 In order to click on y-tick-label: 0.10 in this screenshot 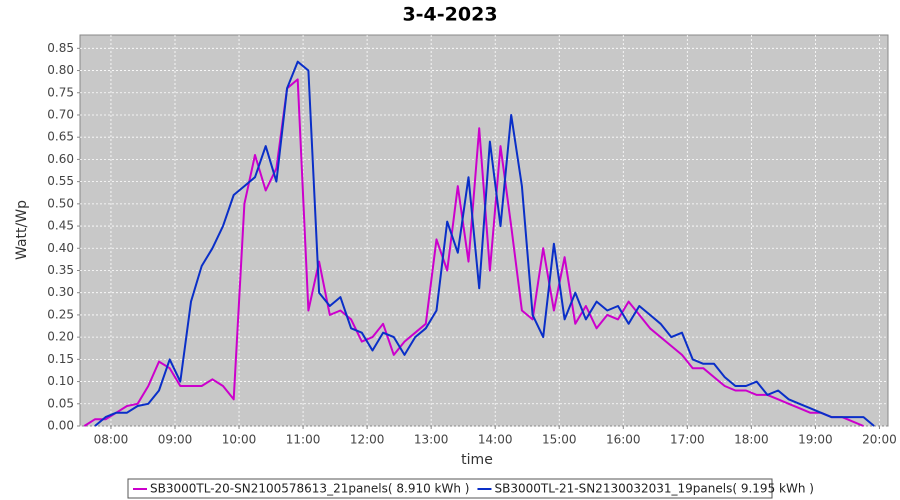, I will do `click(60, 381)`.